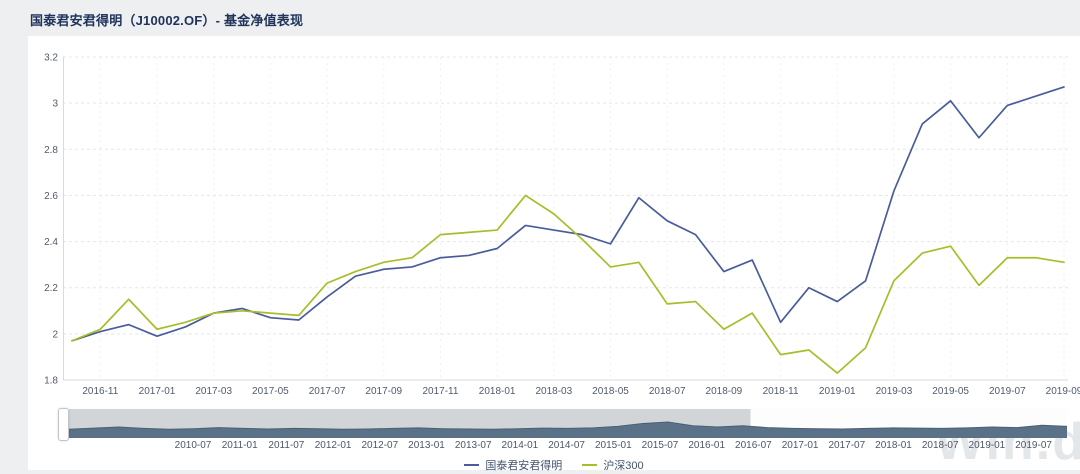 The image size is (1080, 474). I want to click on y-axis-tick-label: 3.2, so click(51, 58).